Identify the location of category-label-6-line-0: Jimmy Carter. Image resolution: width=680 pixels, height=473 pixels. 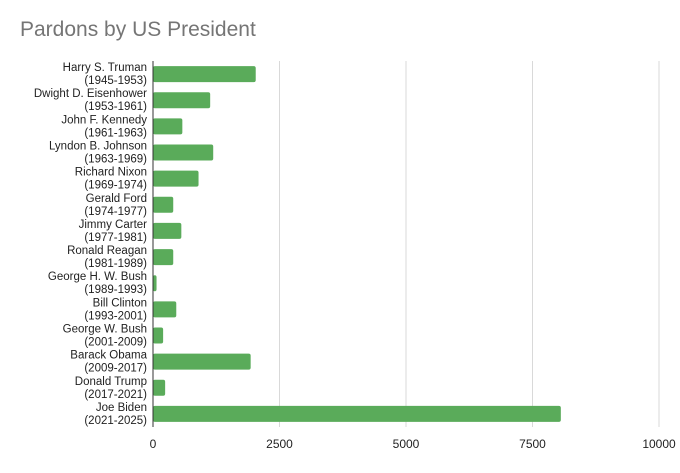
(113, 225).